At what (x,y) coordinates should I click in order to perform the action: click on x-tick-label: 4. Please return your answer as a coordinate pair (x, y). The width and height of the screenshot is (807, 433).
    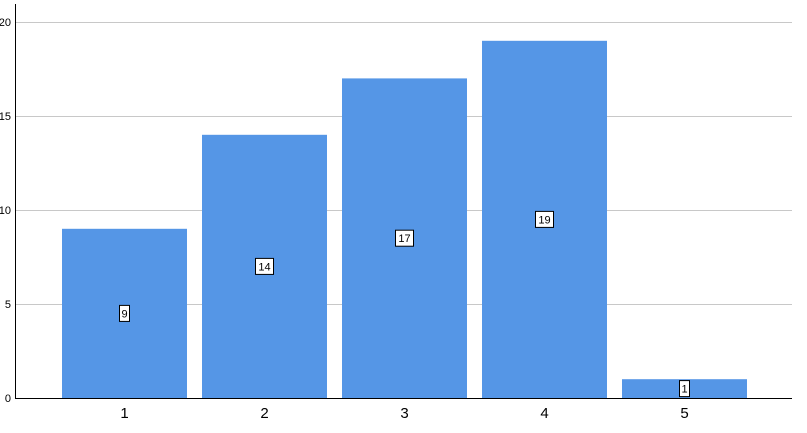
    Looking at the image, I should click on (544, 413).